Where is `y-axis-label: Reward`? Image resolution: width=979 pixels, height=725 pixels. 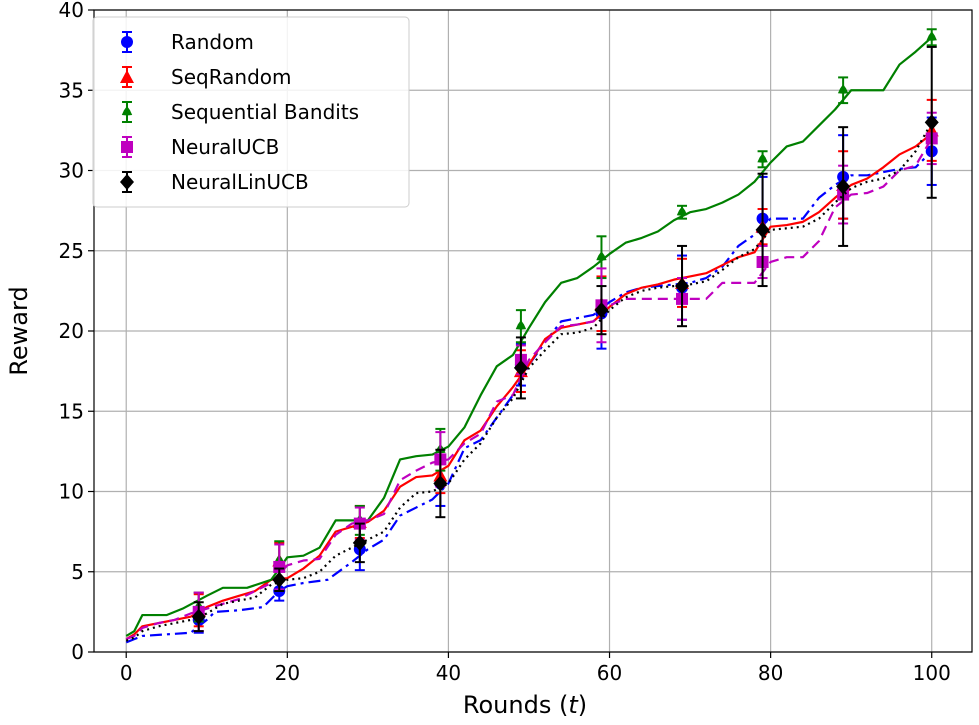
y-axis-label: Reward is located at coordinates (19, 330).